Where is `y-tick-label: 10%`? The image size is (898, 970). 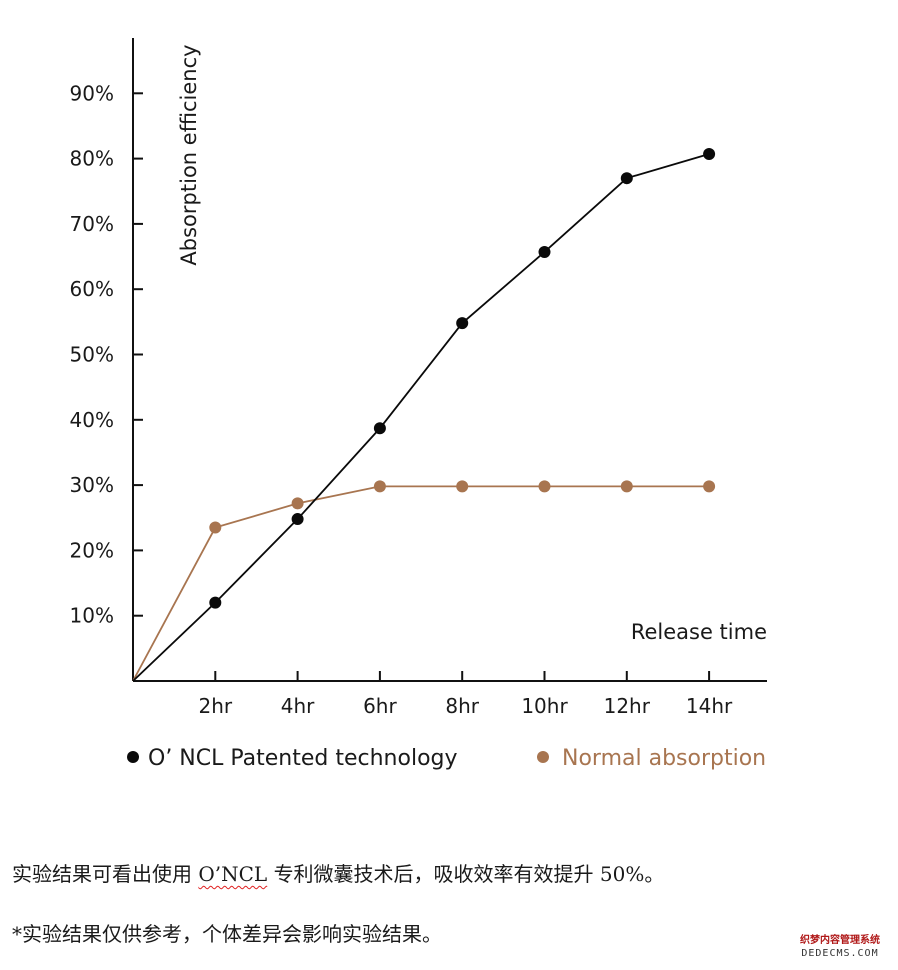 y-tick-label: 10% is located at coordinates (92, 616).